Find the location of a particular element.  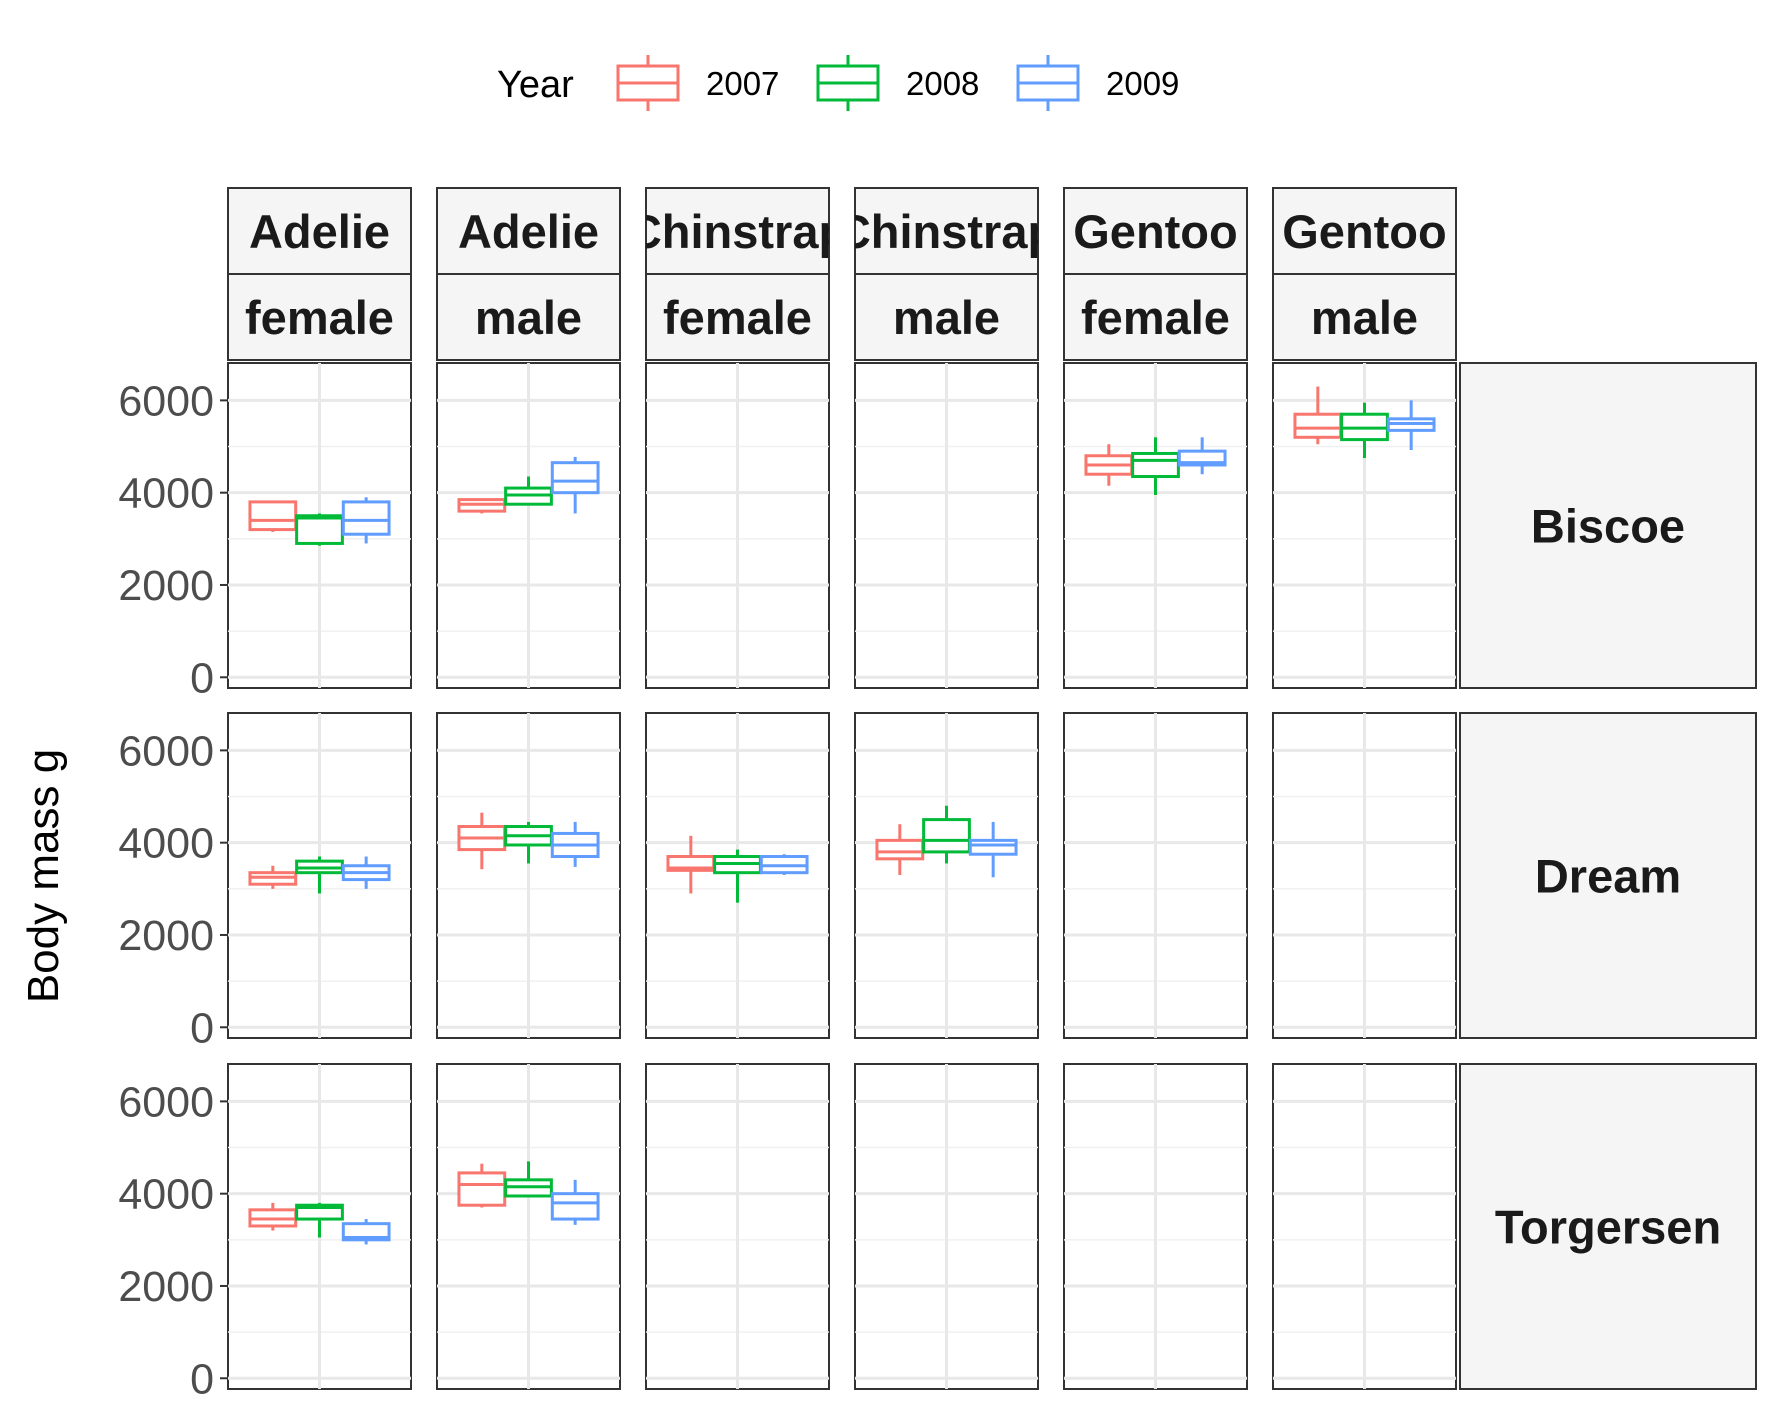

row-strip-label: Biscoe is located at coordinates (1608, 526).